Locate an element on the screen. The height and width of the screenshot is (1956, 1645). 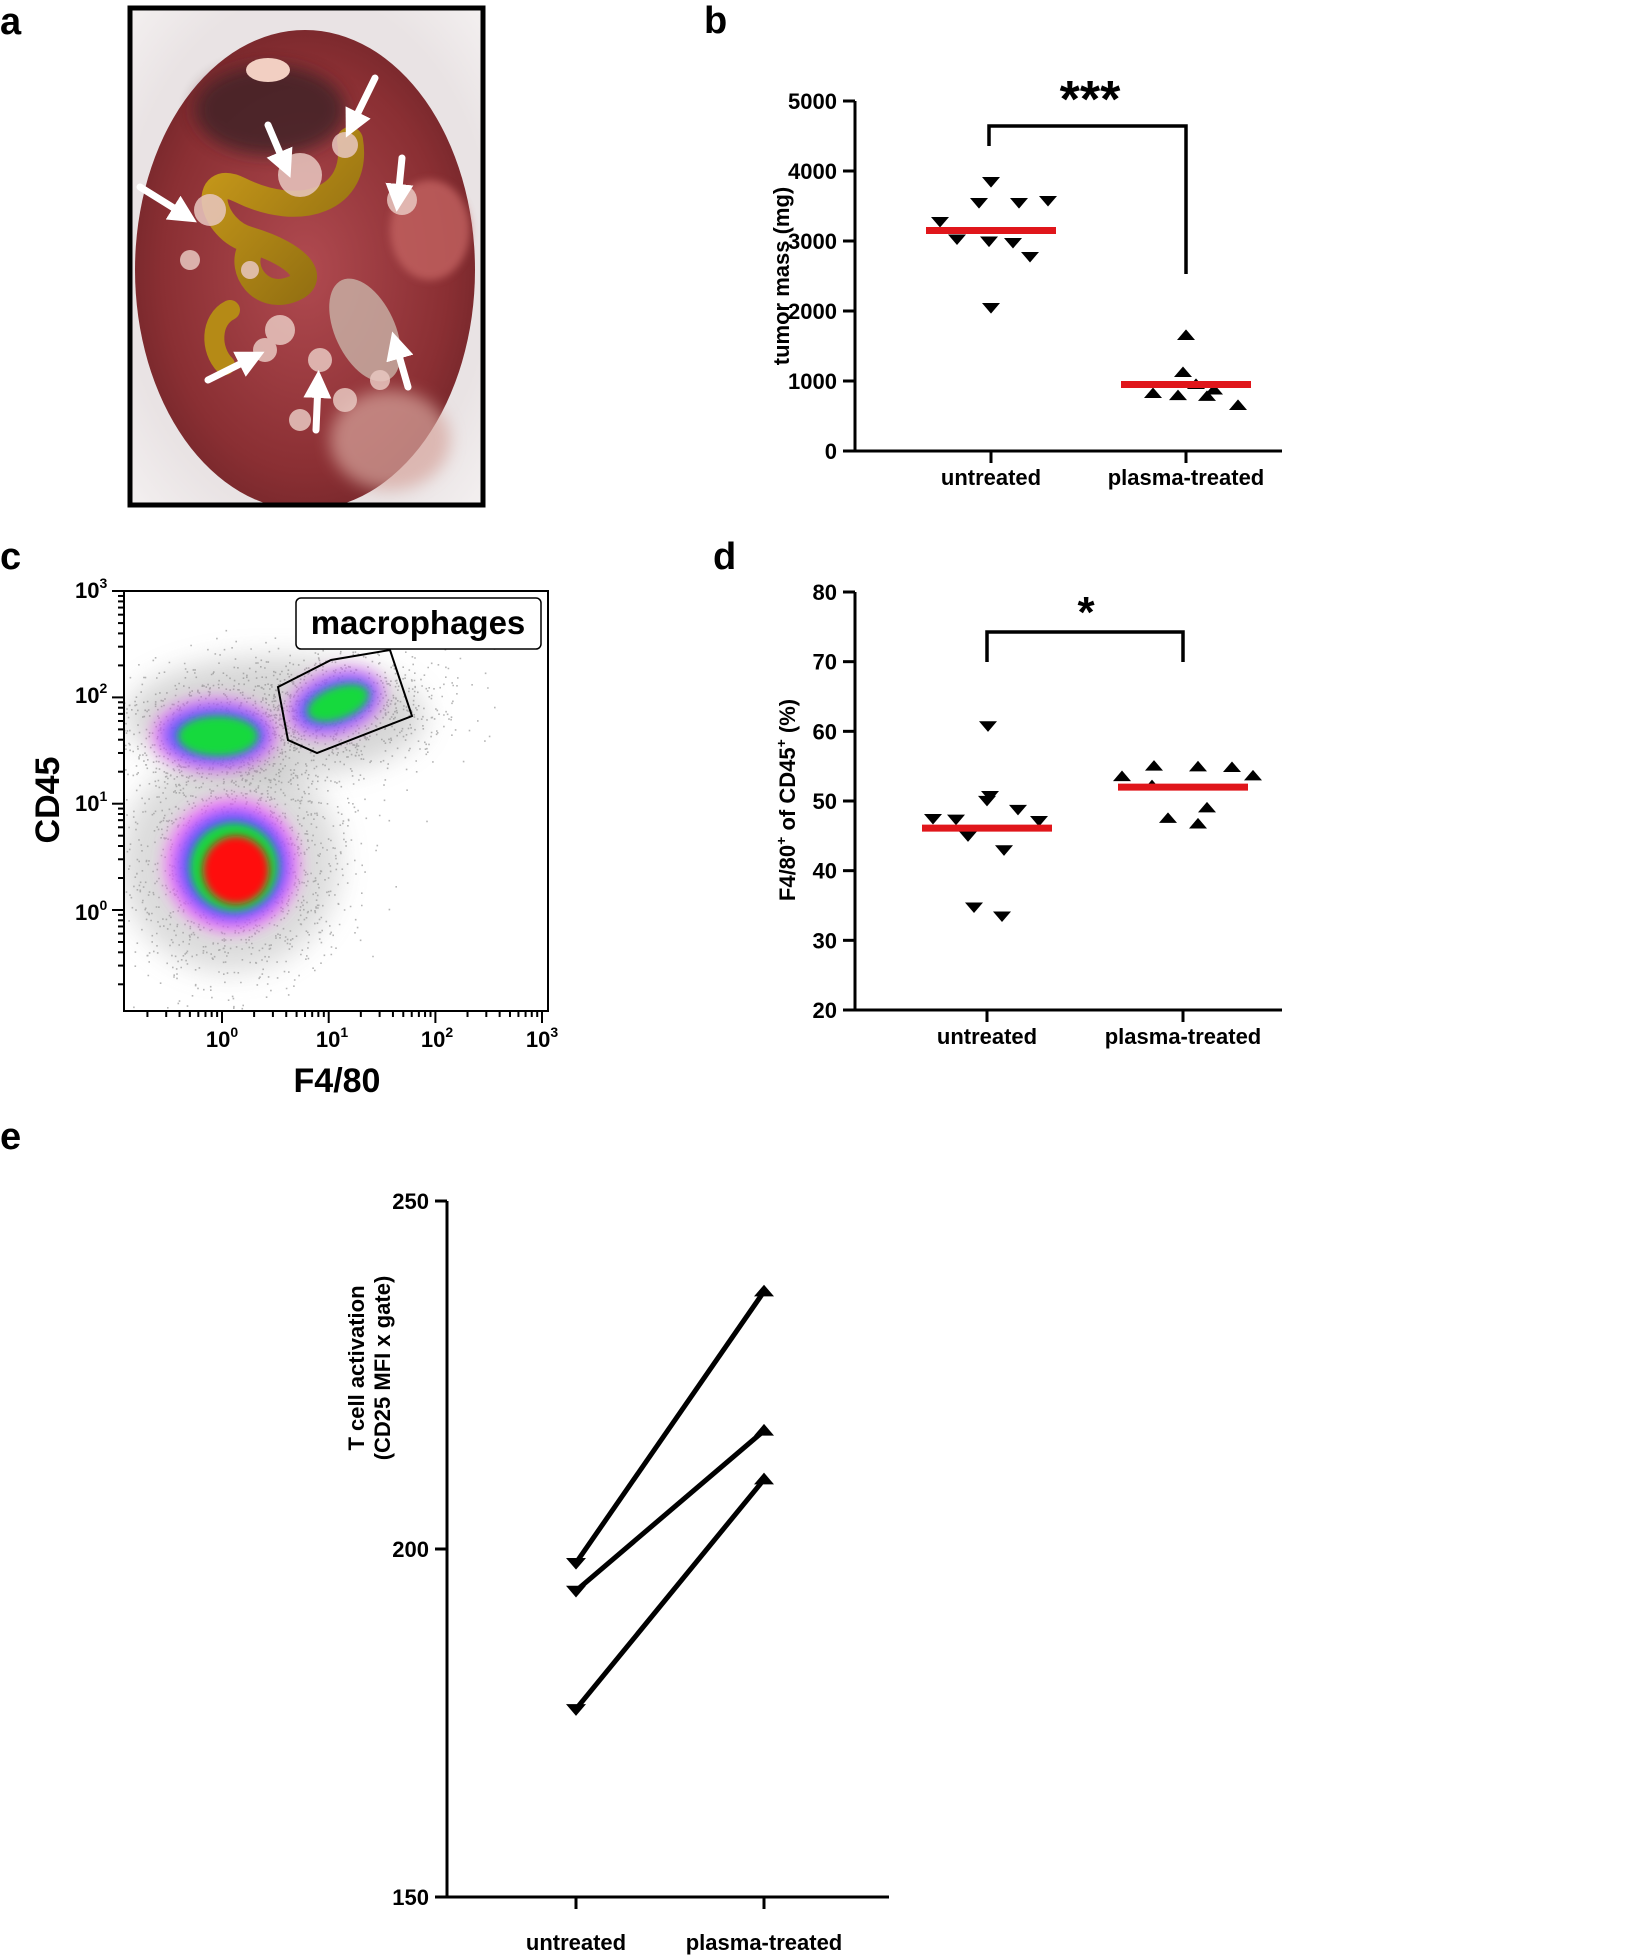
panel-e-ylabel-line1: T cell activation is located at coordinates (356, 1367).